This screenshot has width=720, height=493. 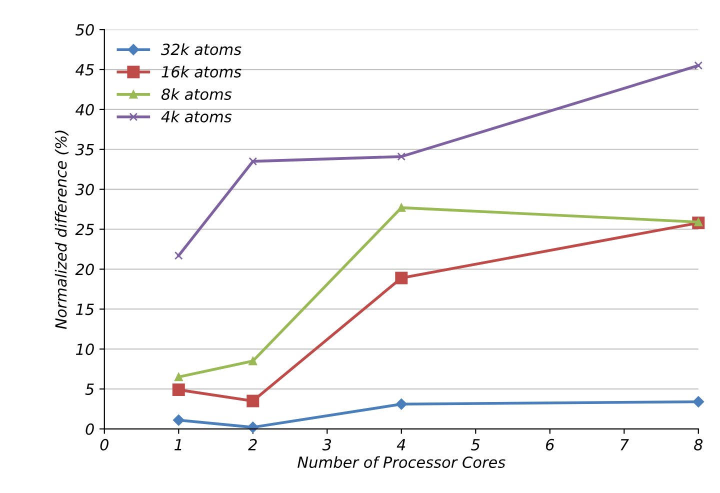 What do you see at coordinates (475, 444) in the screenshot?
I see `x-tick-label: 5` at bounding box center [475, 444].